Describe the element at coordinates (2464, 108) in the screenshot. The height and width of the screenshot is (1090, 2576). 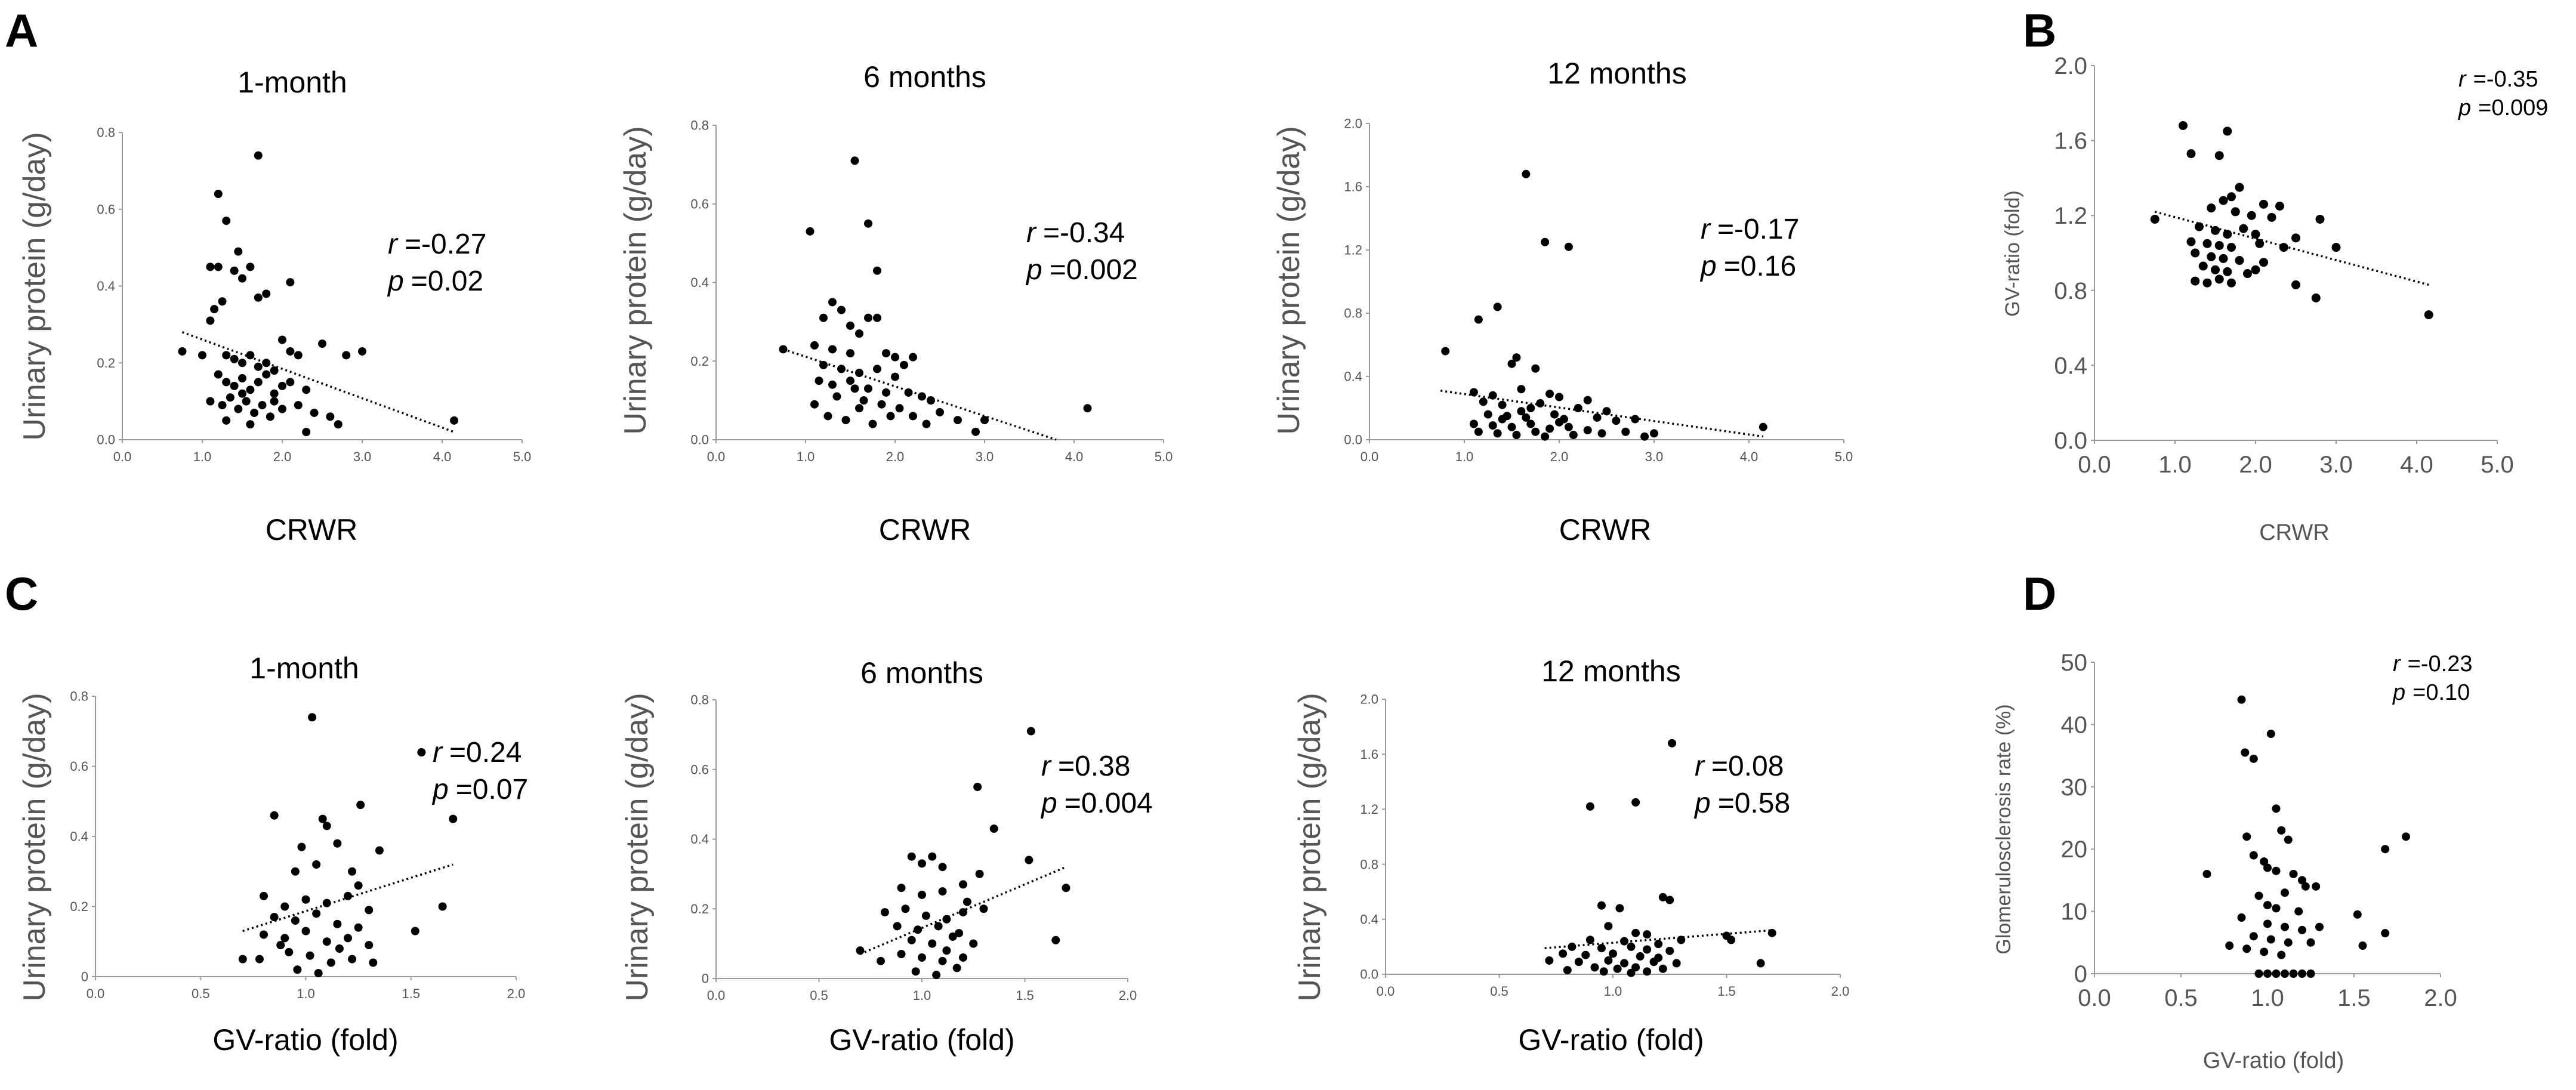
I see `stat-p-symbol: p` at that location.